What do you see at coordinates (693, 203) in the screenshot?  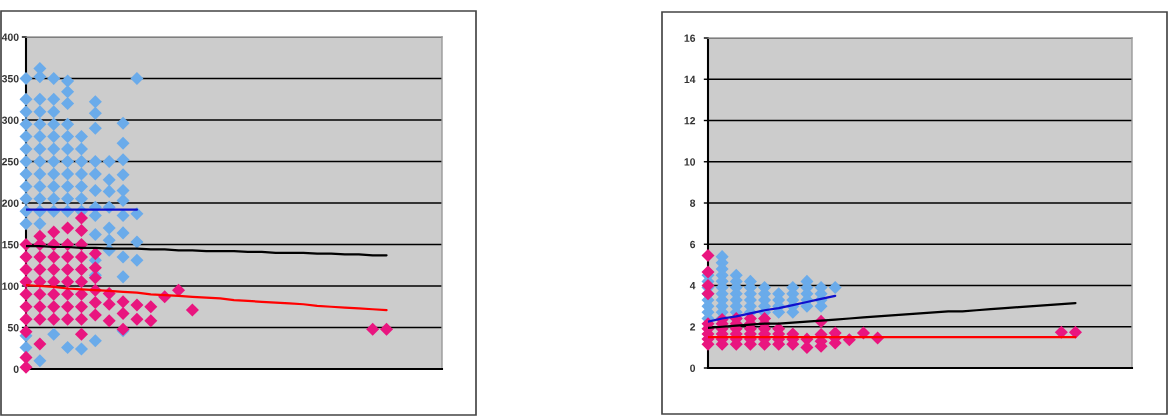 I see `y-tick-label: 8` at bounding box center [693, 203].